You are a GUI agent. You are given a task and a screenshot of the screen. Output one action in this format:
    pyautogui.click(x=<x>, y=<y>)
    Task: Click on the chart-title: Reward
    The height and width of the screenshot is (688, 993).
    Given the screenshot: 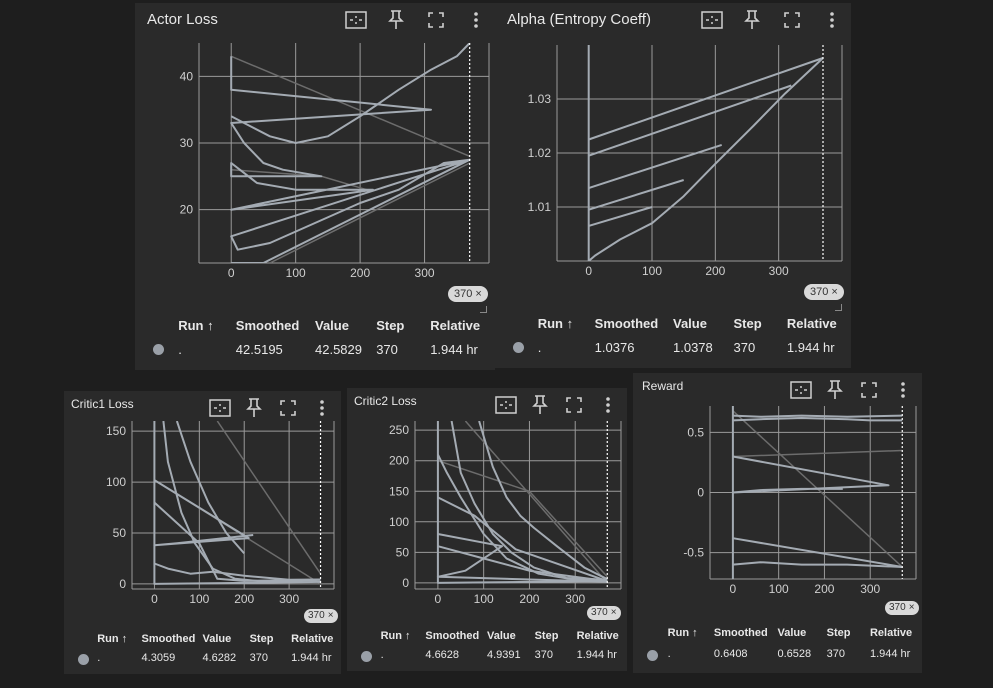 What is the action you would take?
    pyautogui.click(x=663, y=386)
    